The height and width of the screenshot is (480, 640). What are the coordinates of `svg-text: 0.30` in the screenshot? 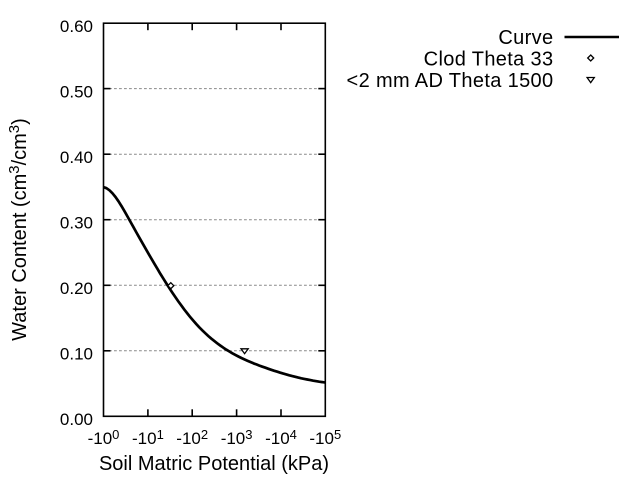 It's located at (76, 223).